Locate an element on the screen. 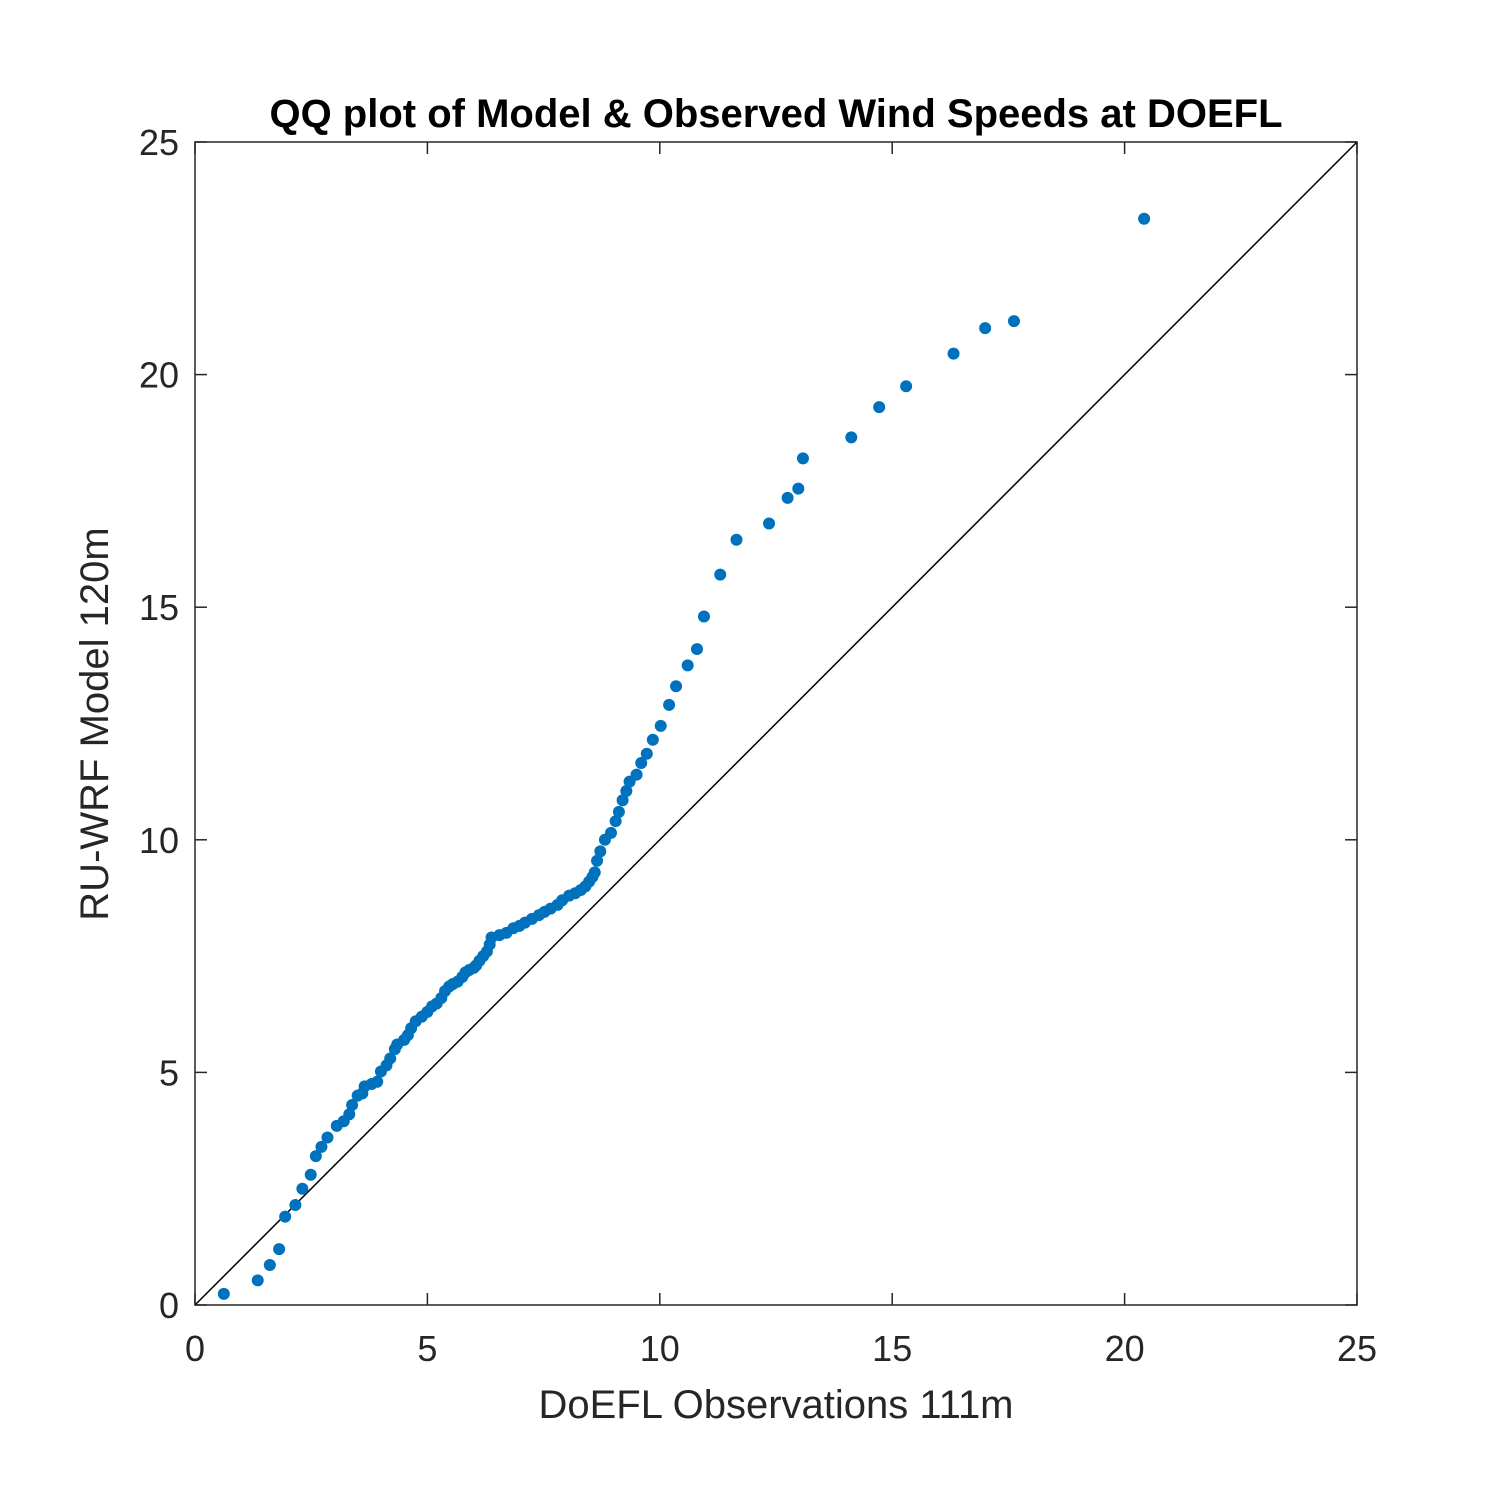 Image resolution: width=1500 pixels, height=1500 pixels. x-tick-label: 0 is located at coordinates (195, 1348).